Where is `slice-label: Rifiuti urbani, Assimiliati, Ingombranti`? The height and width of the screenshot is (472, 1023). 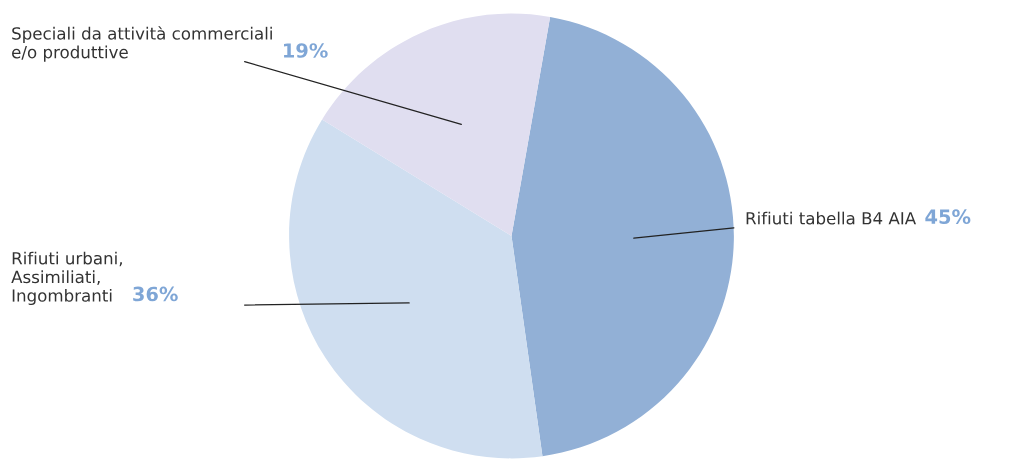 slice-label: Rifiuti urbani, Assimiliati, Ingombranti is located at coordinates (66, 278).